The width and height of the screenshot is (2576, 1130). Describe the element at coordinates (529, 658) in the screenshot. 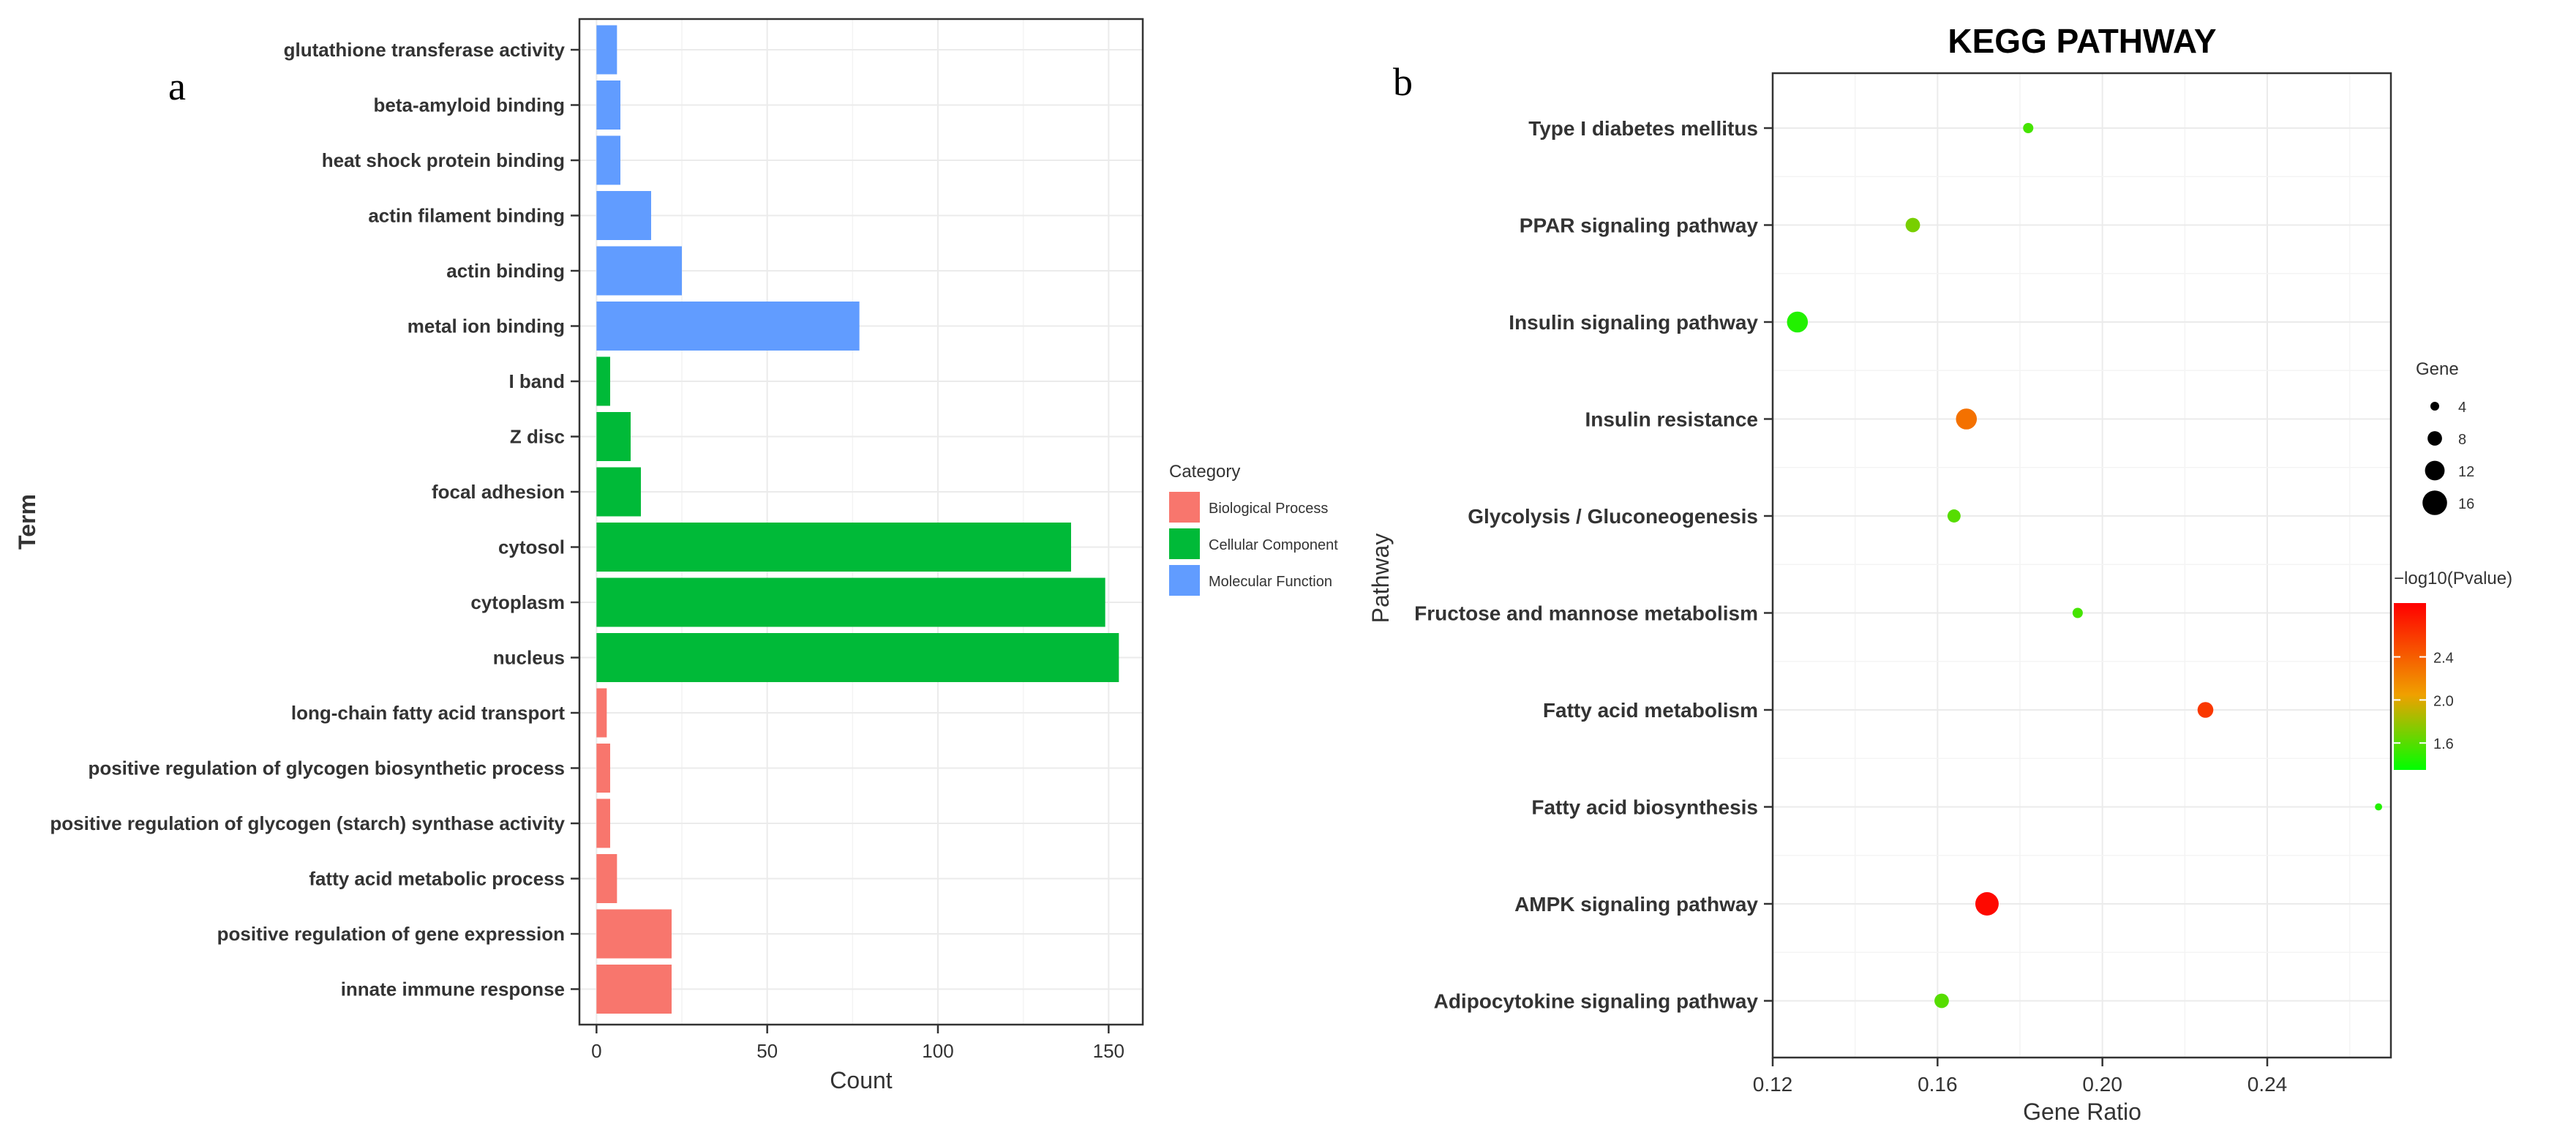

I see `term-label: nucleus` at that location.